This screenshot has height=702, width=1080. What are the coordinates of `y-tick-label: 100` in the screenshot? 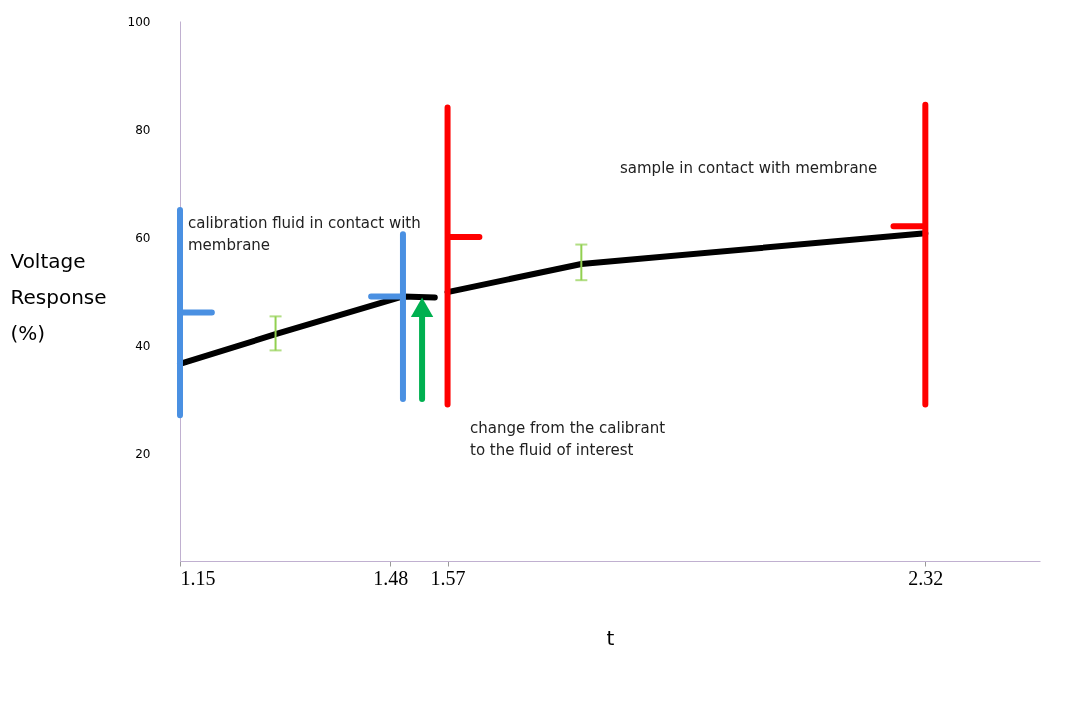 It's located at (139, 21).